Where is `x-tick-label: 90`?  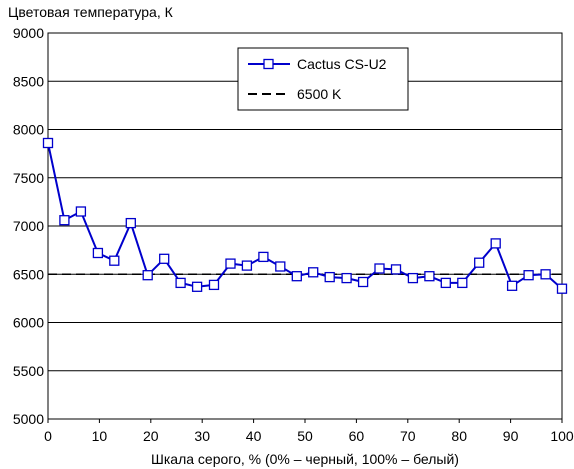 x-tick-label: 90 is located at coordinates (511, 436).